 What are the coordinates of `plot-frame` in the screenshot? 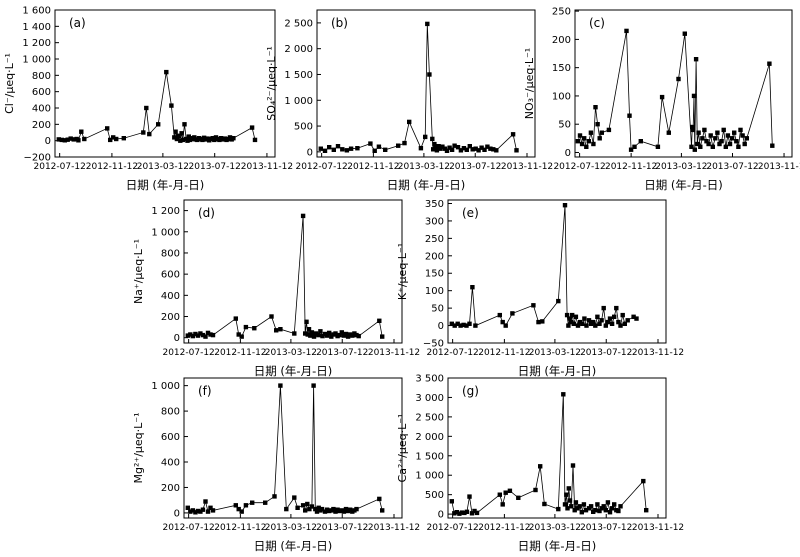 It's located at (557, 448).